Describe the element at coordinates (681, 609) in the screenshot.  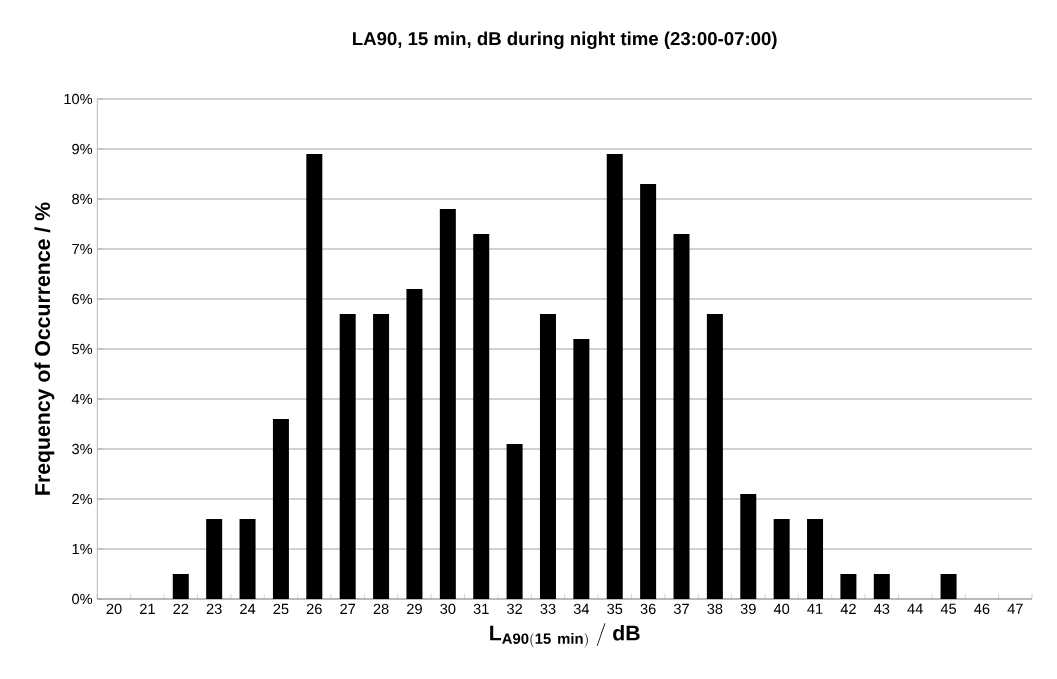
I see `x-tick-label: 37` at that location.